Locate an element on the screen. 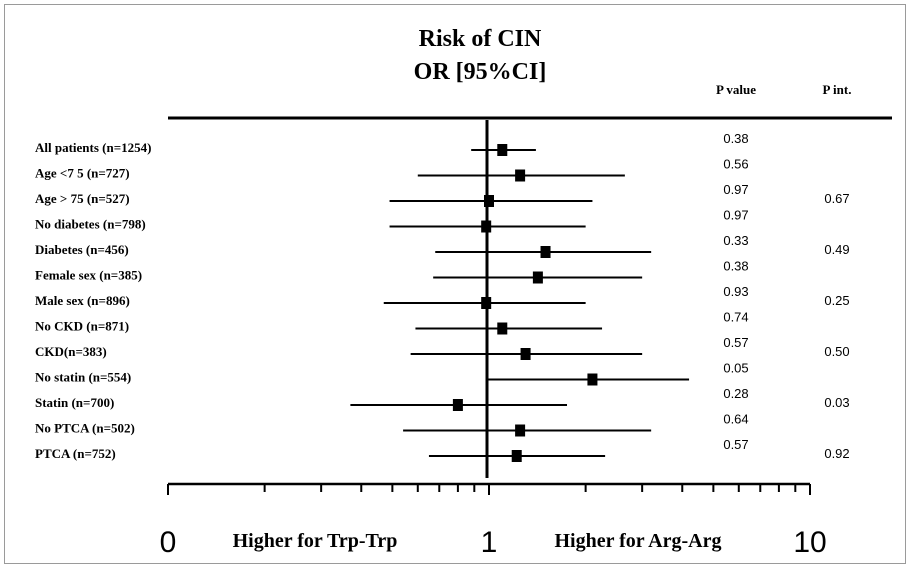 Image resolution: width=912 pixels, height=569 pixels. row-label: Statin (n=700) is located at coordinates (74, 402).